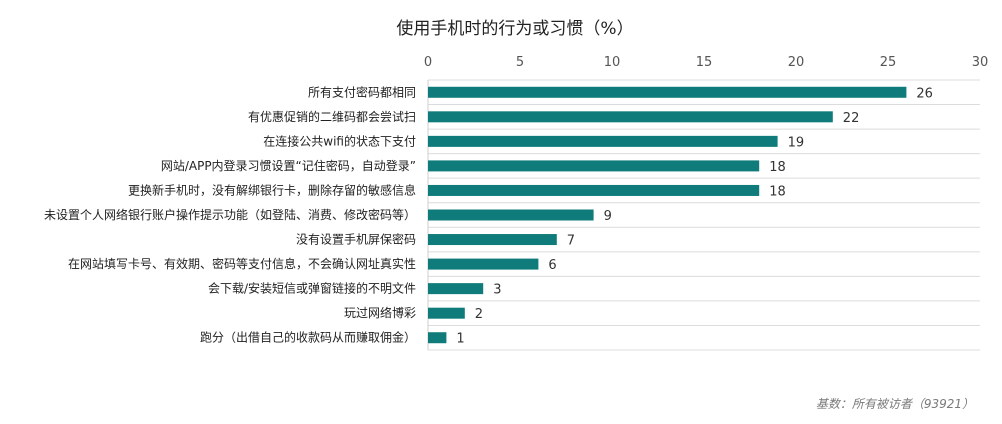 The image size is (1002, 424). I want to click on value-label: 19, so click(796, 142).